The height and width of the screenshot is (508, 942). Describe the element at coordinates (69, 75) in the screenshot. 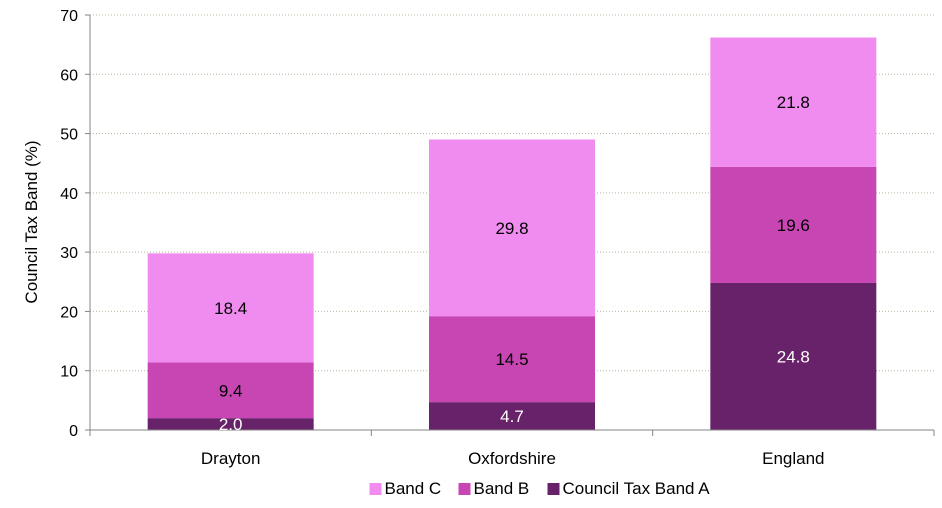

I see `y-tick-label: 60` at that location.